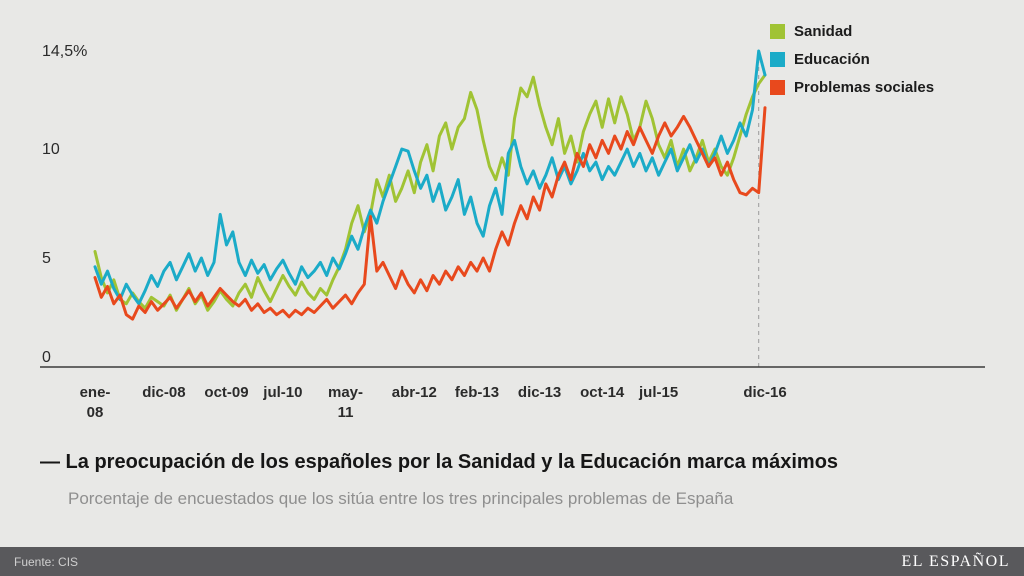 The image size is (1024, 576). I want to click on brand-logo: EL ESPAÑOL, so click(955, 561).